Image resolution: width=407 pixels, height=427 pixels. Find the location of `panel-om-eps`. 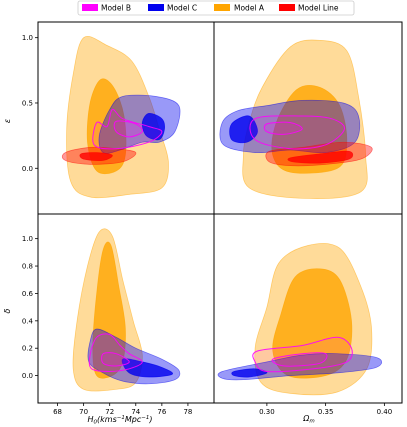

panel-om-eps is located at coordinates (296, 119).